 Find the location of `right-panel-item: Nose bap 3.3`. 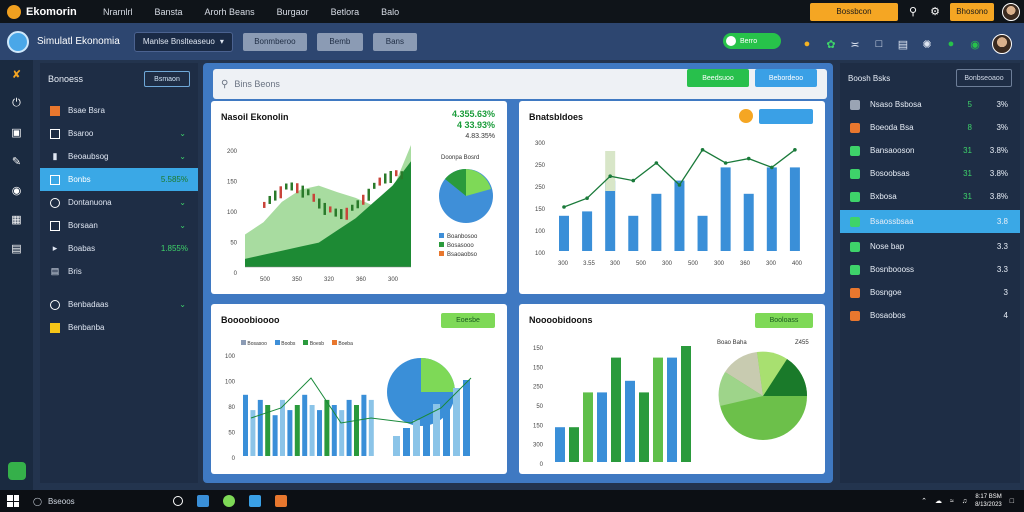

right-panel-item: Nose bap 3.3 is located at coordinates (930, 246).